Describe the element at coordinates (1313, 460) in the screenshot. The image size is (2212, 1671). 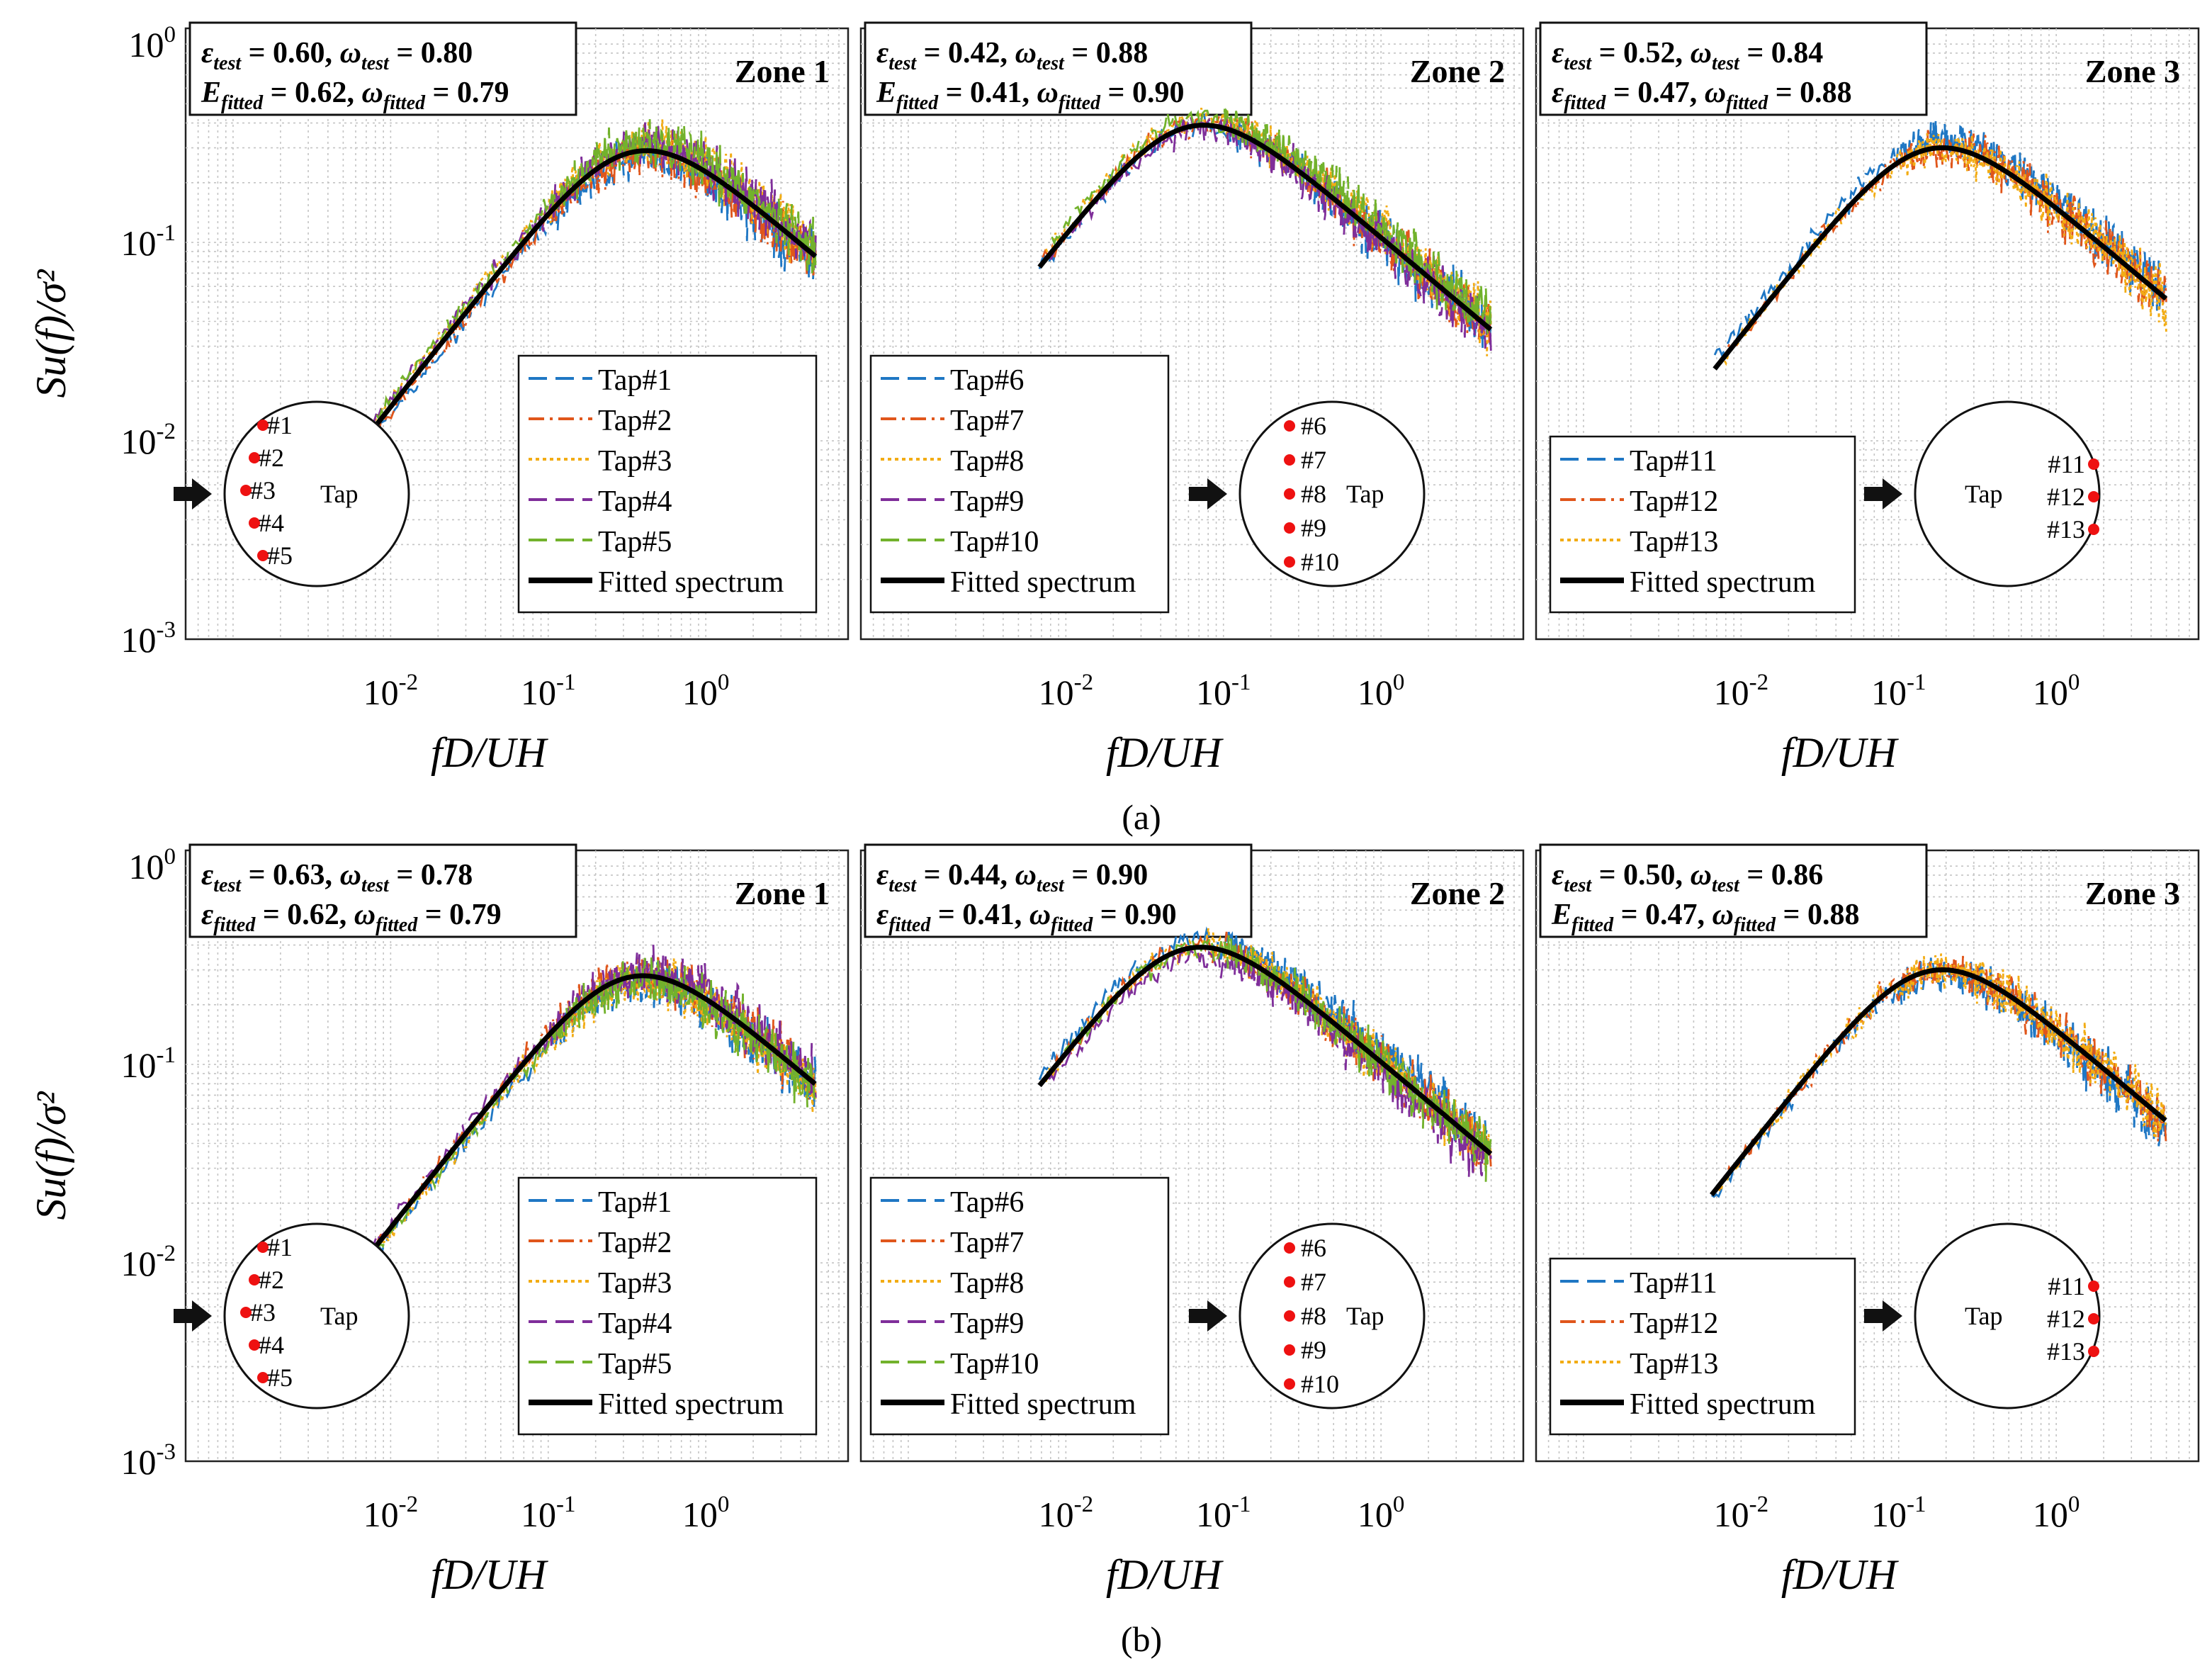
I see `tap-label: #7` at that location.